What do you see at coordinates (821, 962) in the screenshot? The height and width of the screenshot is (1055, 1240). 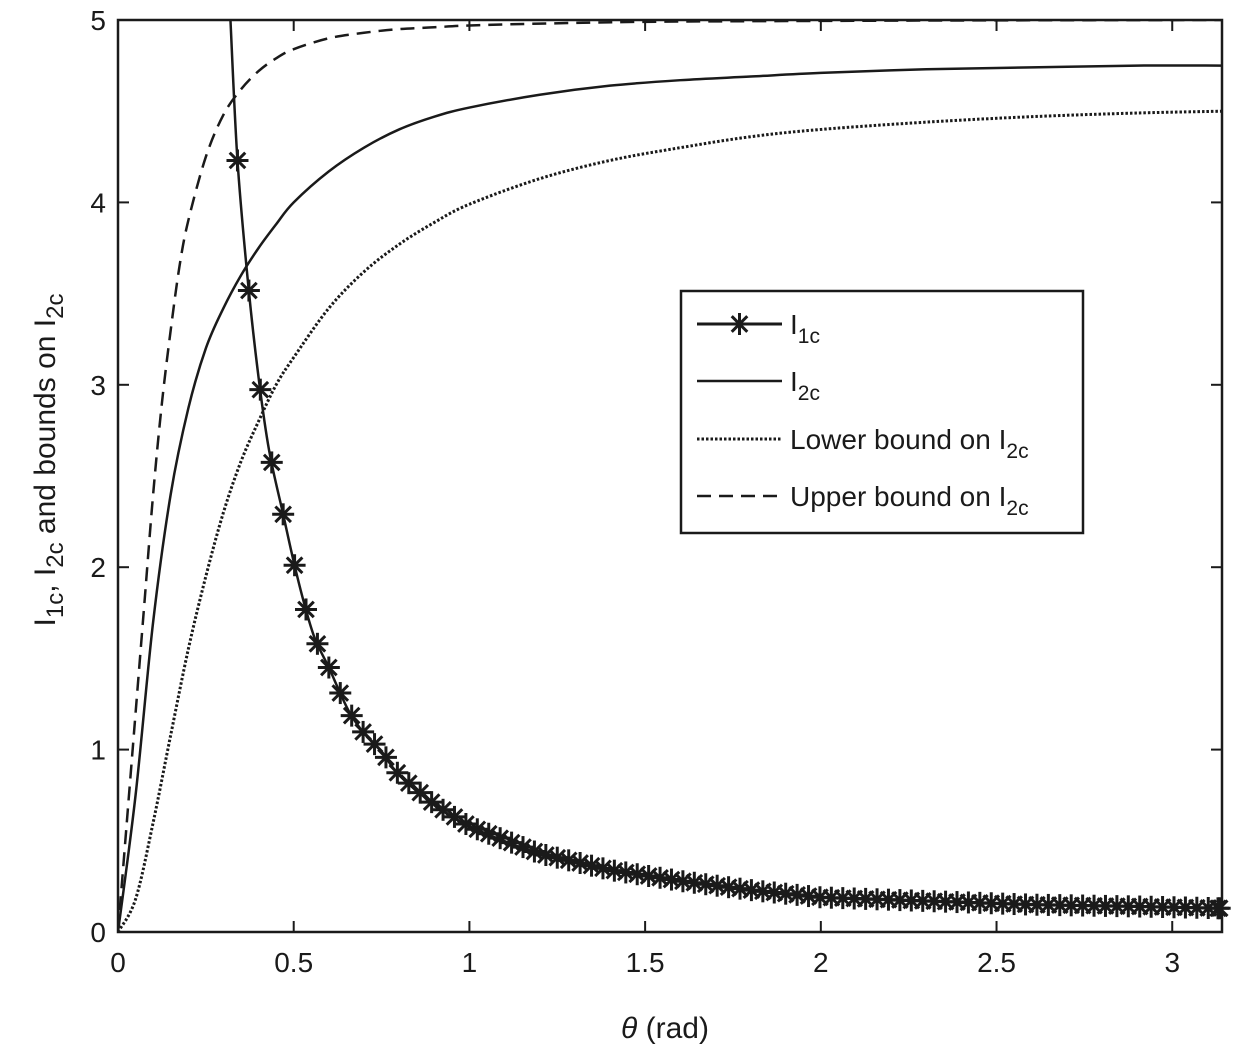 I see `x-tick-label: 2` at bounding box center [821, 962].